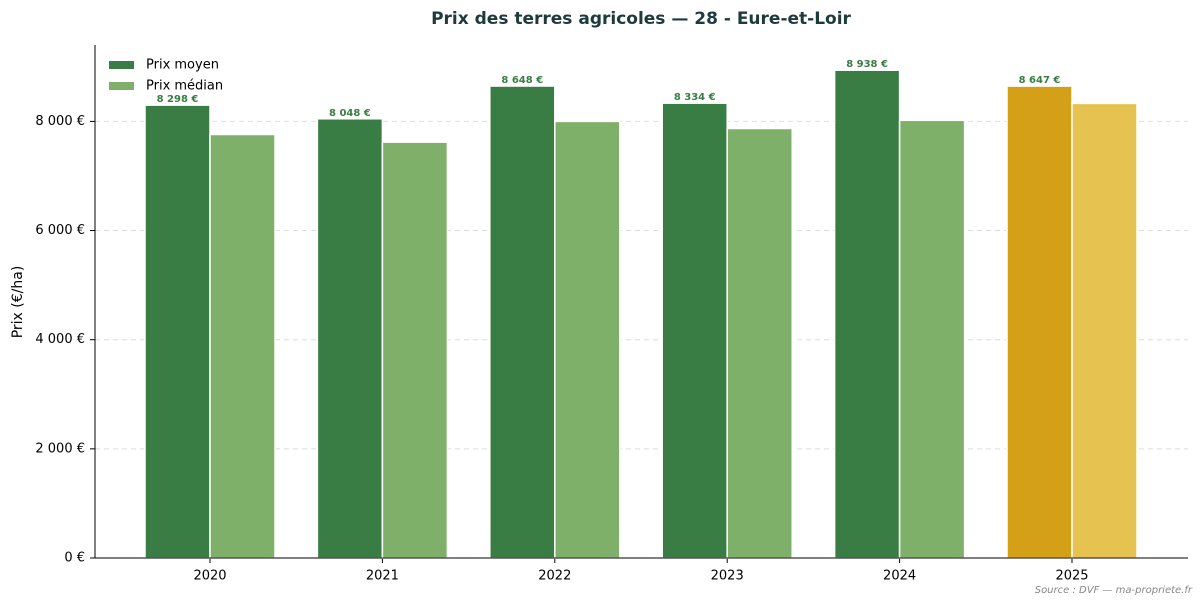  What do you see at coordinates (1071, 576) in the screenshot?
I see `x-tick-label: 2025` at bounding box center [1071, 576].